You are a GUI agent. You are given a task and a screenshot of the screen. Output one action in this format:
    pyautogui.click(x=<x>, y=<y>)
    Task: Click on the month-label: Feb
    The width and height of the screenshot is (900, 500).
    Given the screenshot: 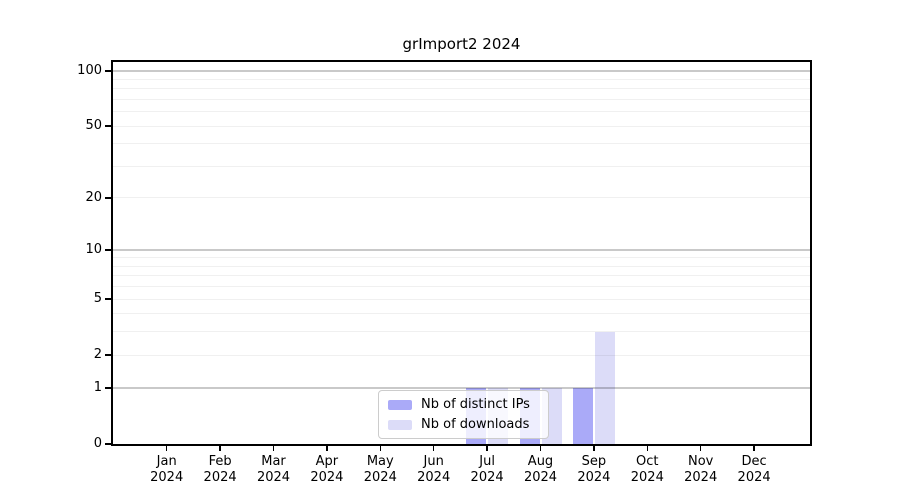 What is the action you would take?
    pyautogui.click(x=220, y=461)
    